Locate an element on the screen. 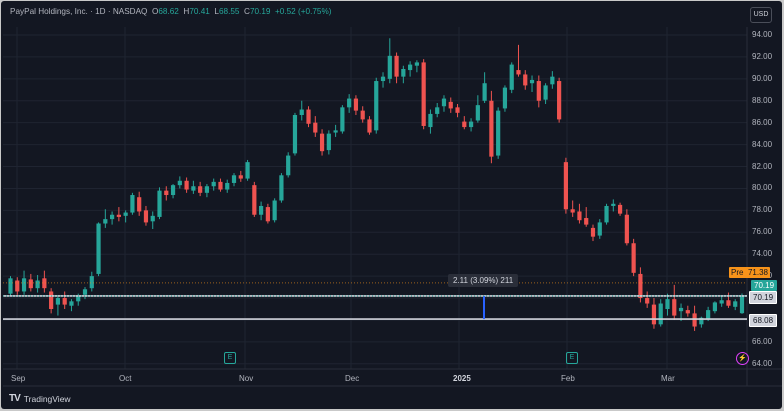 The image size is (784, 411). open-label: O is located at coordinates (155, 11).